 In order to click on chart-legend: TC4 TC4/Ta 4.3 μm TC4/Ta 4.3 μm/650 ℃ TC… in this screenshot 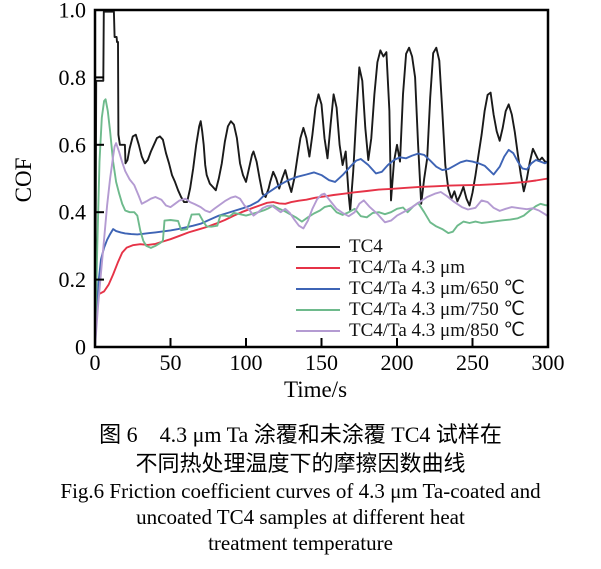, I will do `click(410, 288)`.